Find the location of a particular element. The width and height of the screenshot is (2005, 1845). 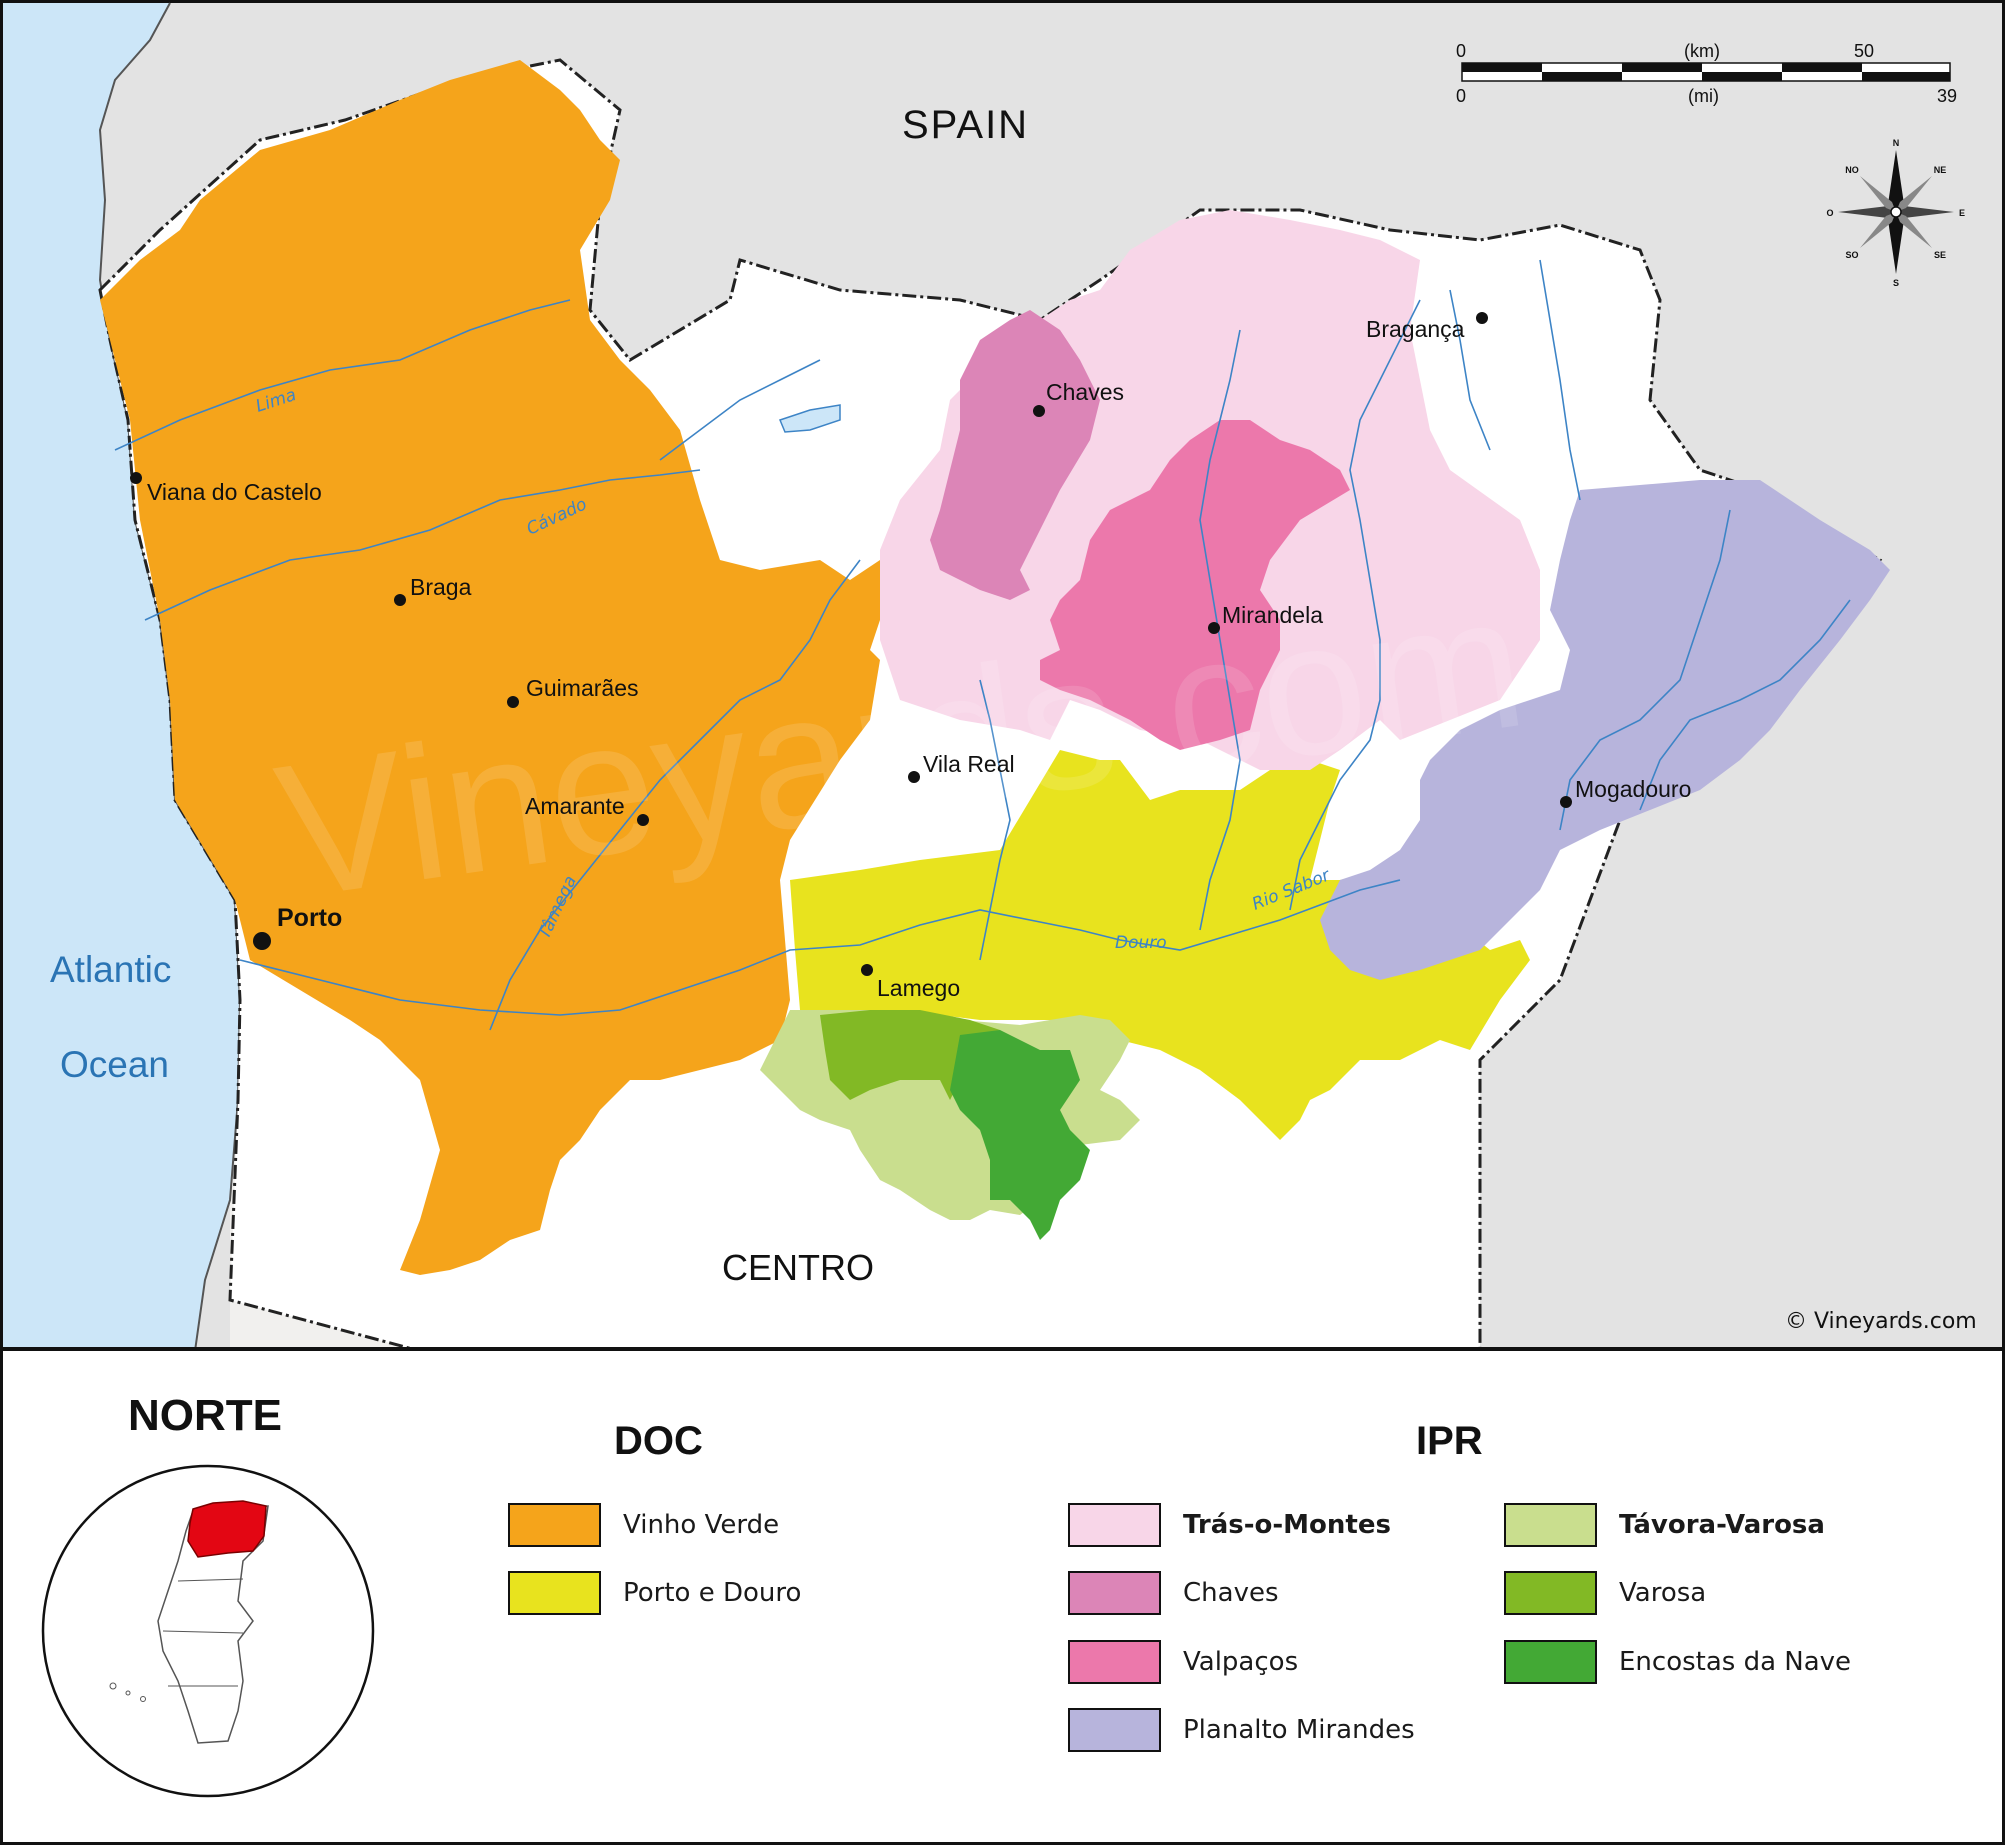

river-tamega is located at coordinates (675, 795).